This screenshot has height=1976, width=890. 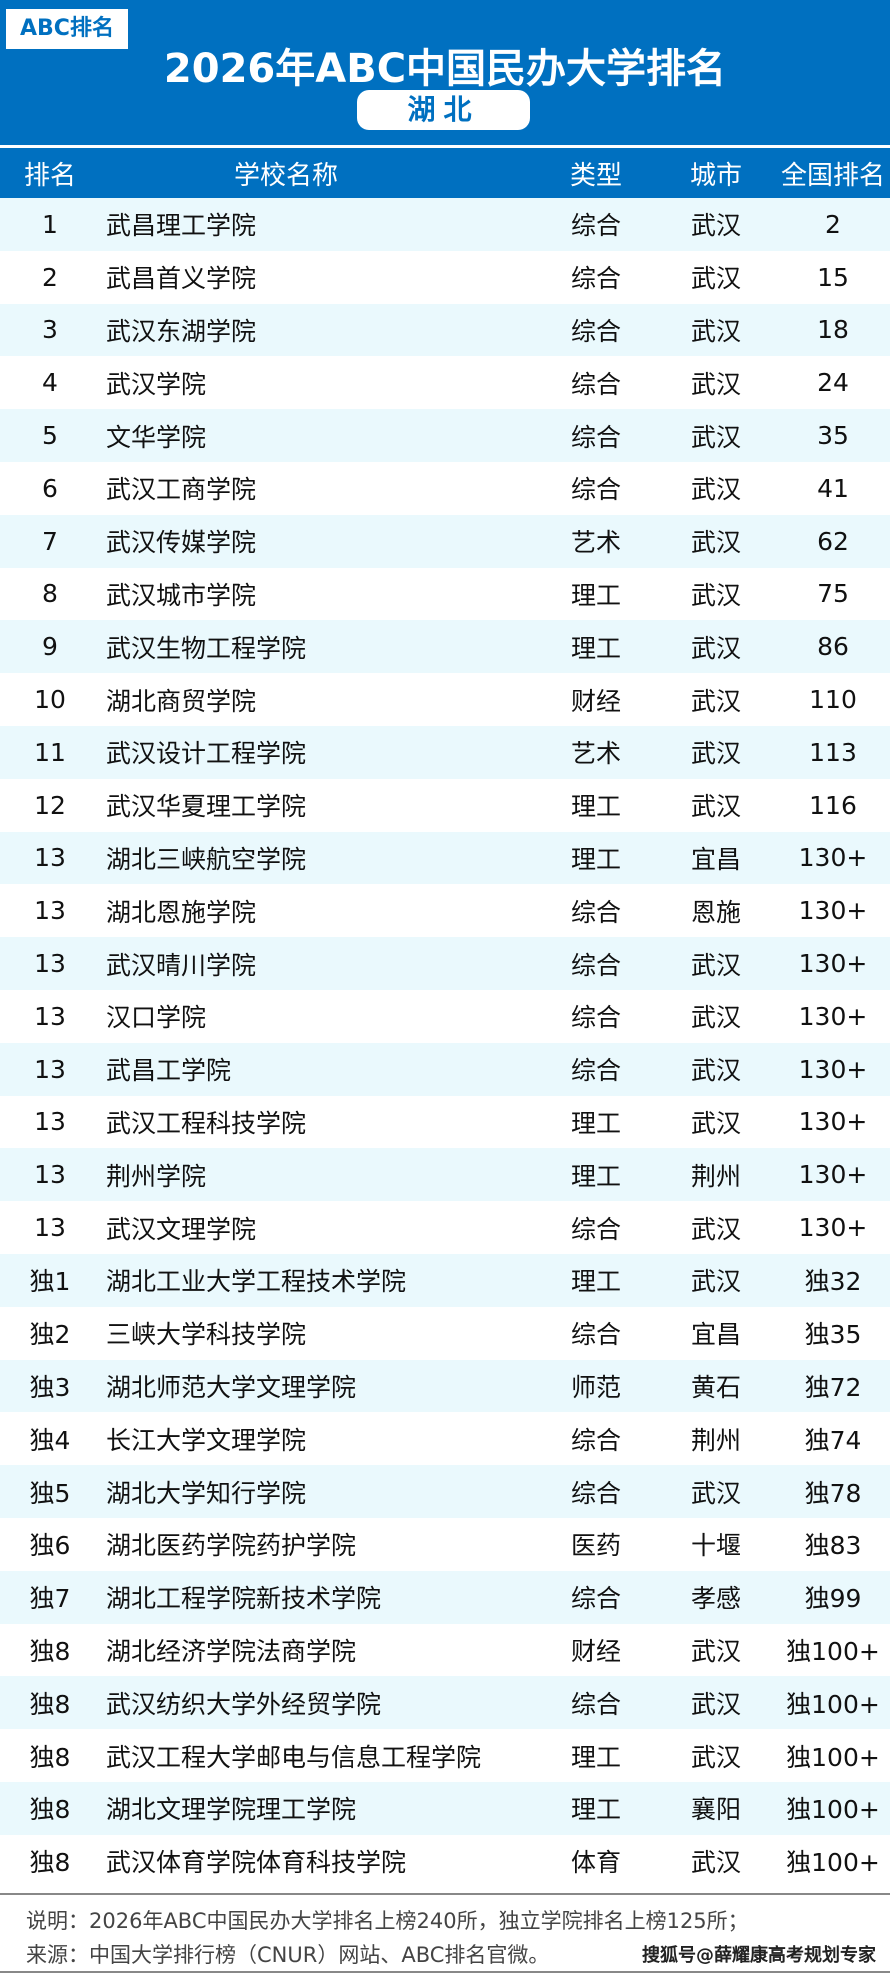 I want to click on cell-city: 恩施, so click(x=715, y=912).